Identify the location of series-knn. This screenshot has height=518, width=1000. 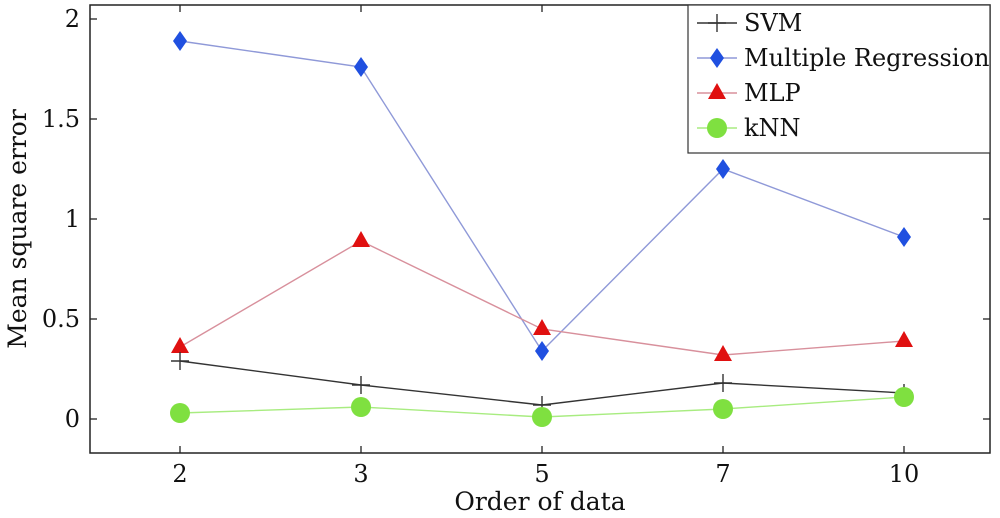
(542, 407).